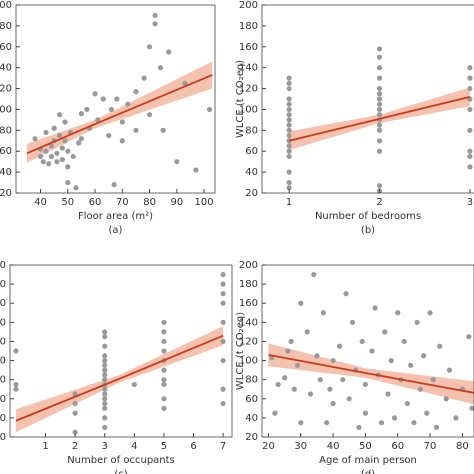 The height and width of the screenshot is (474, 474). What do you see at coordinates (368, 216) in the screenshot?
I see `x-axis-label: Number of bedrooms` at bounding box center [368, 216].